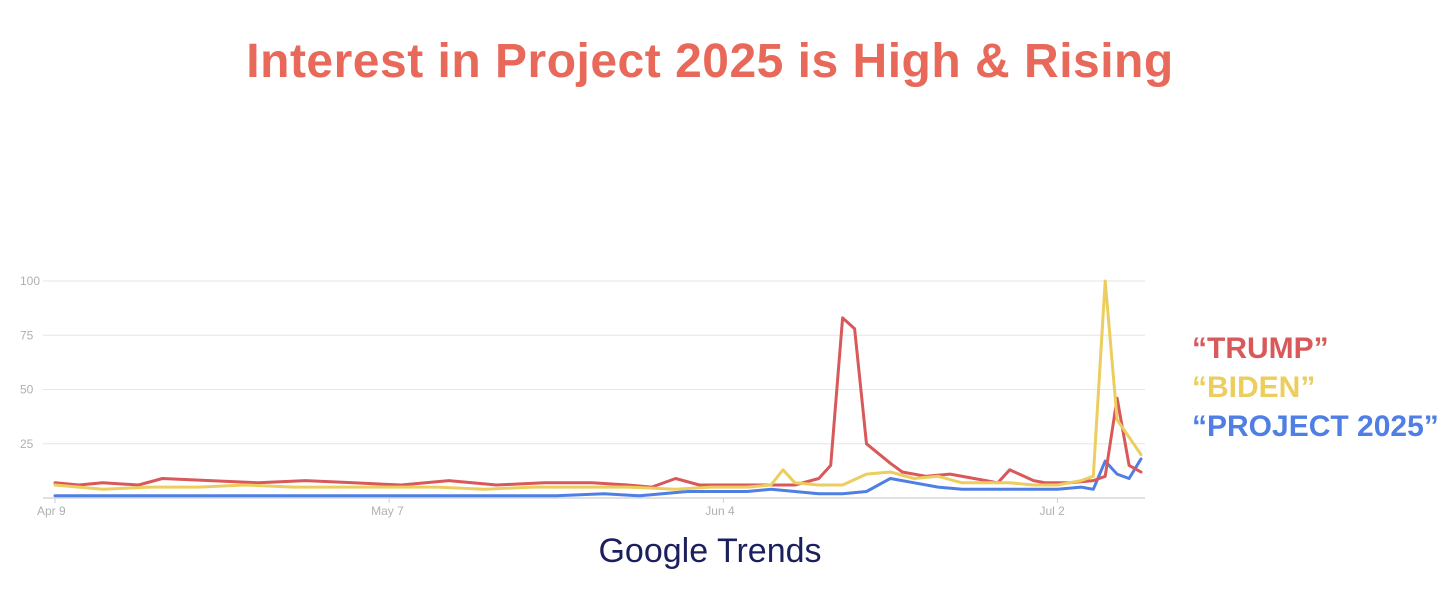 This screenshot has height=608, width=1456. Describe the element at coordinates (1052, 511) in the screenshot. I see `x-tick-label: Jul 2` at that location.